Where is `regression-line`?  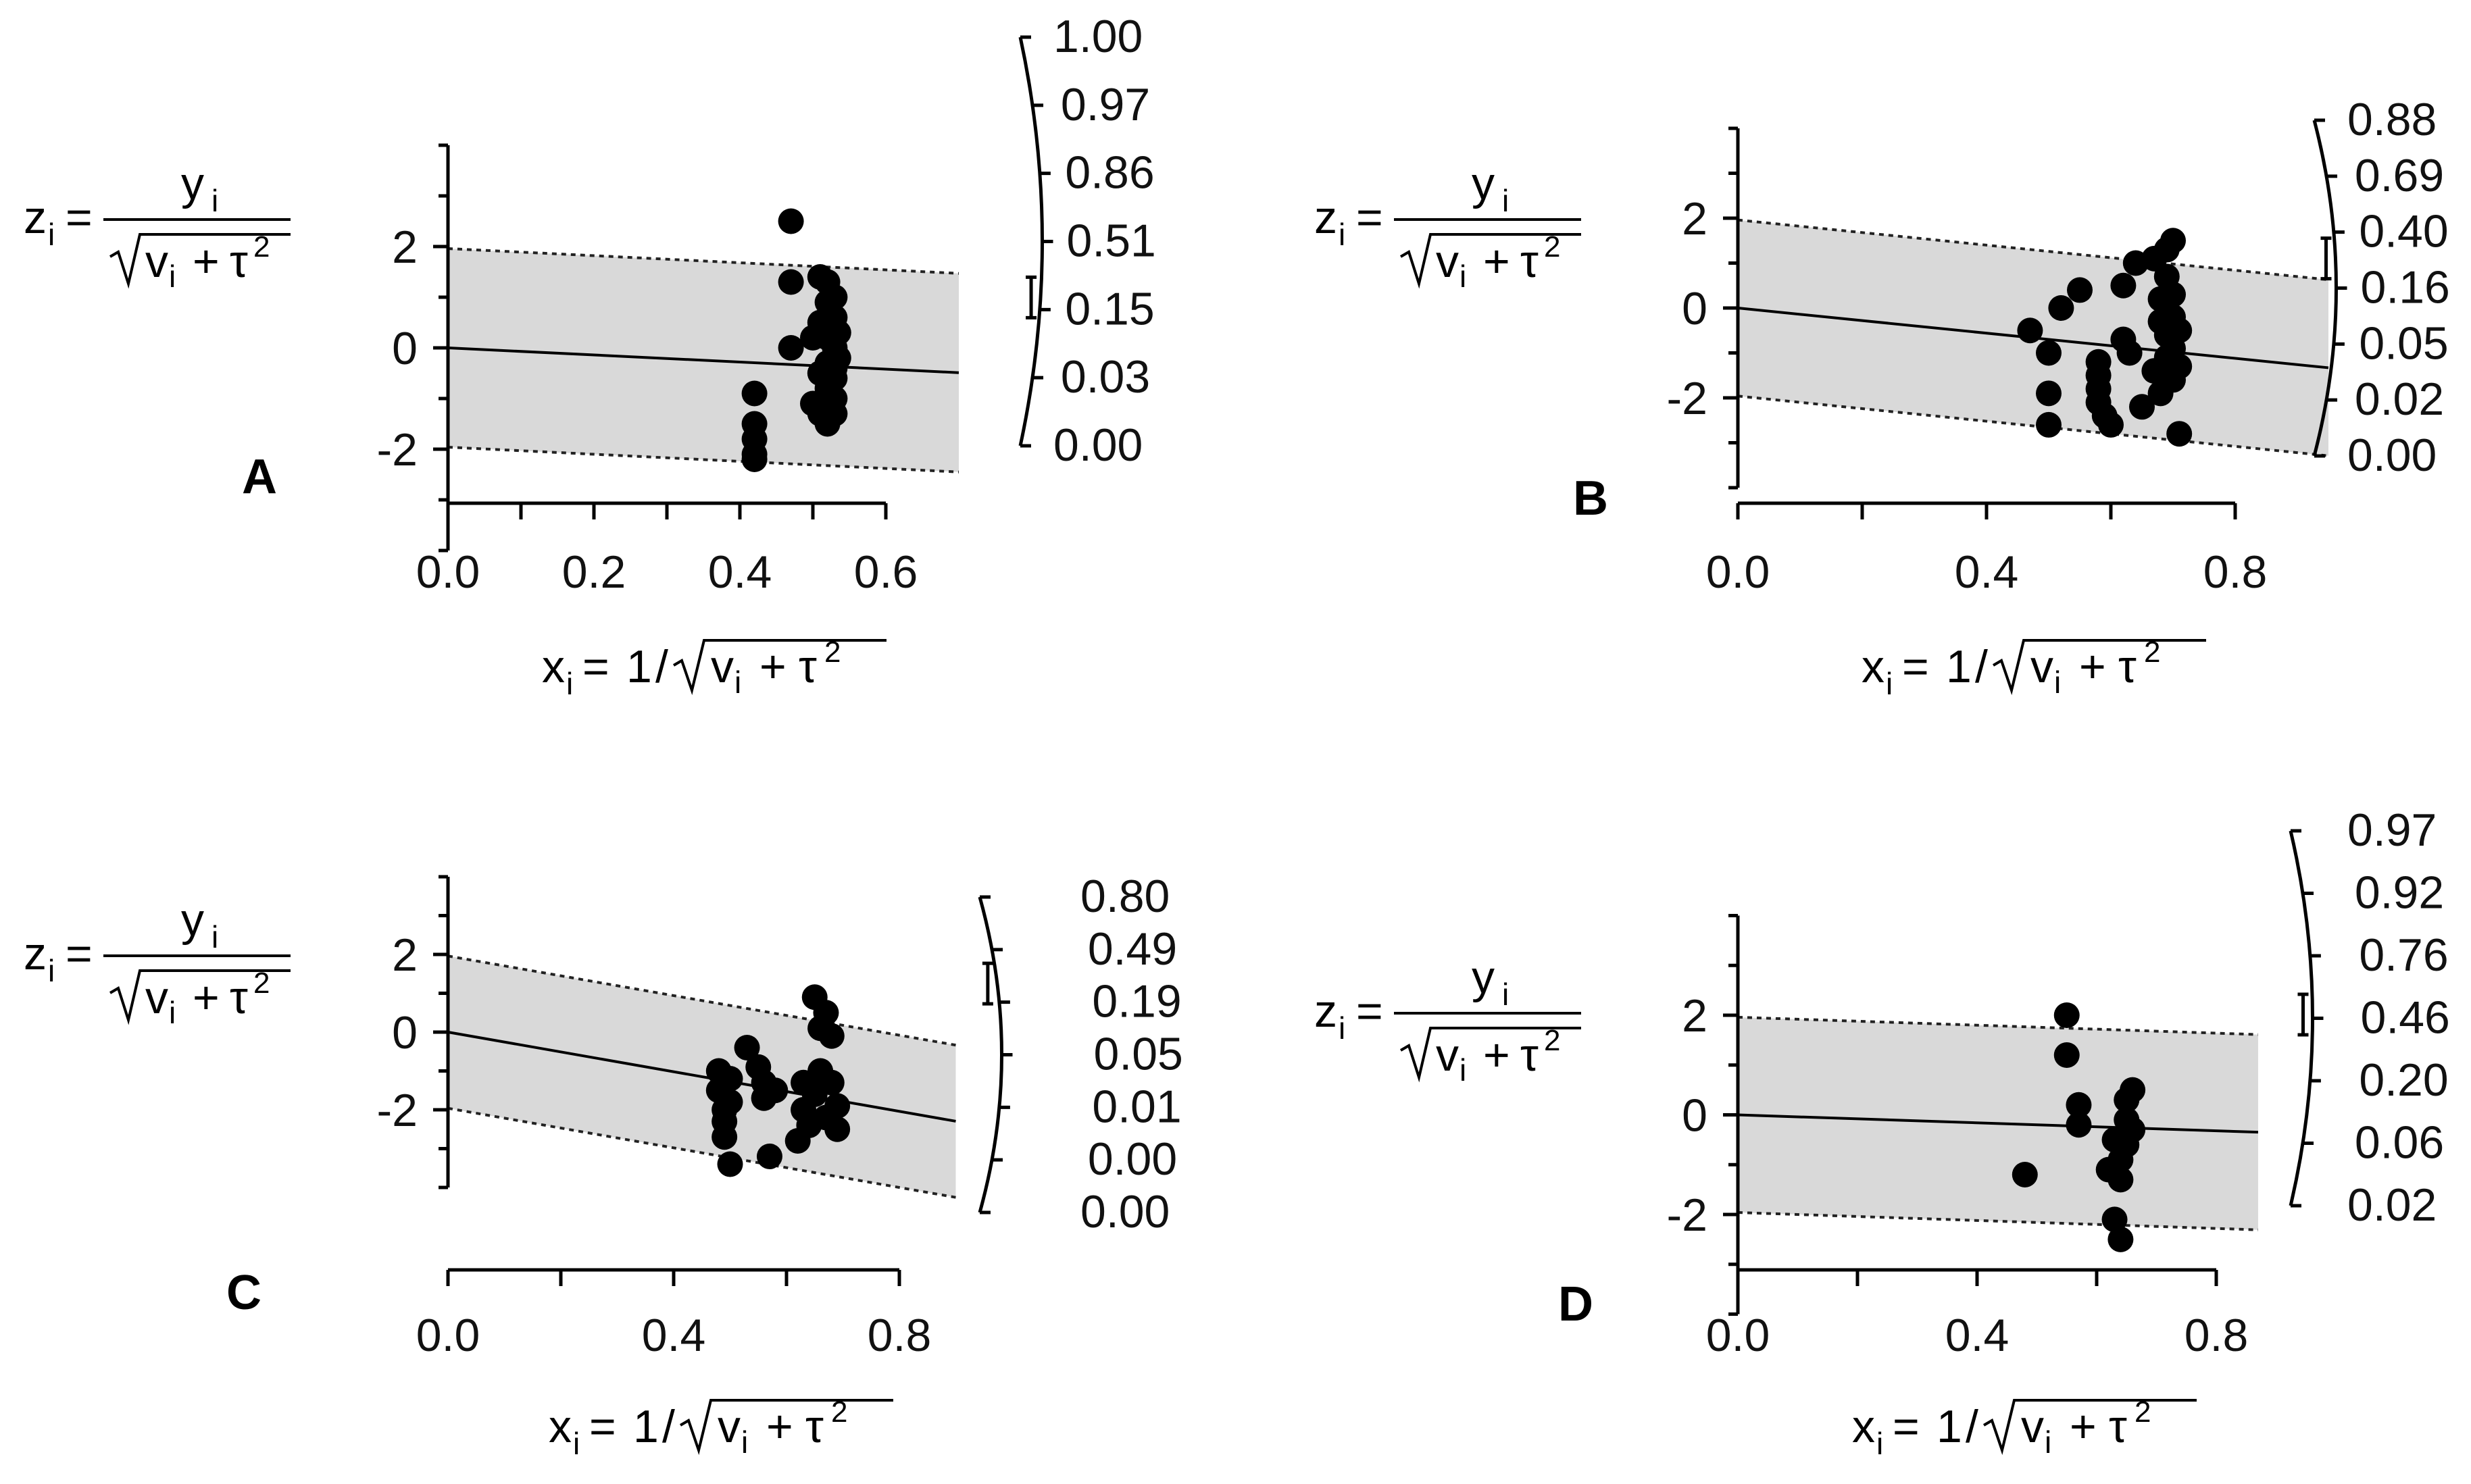 regression-line is located at coordinates (701, 1077).